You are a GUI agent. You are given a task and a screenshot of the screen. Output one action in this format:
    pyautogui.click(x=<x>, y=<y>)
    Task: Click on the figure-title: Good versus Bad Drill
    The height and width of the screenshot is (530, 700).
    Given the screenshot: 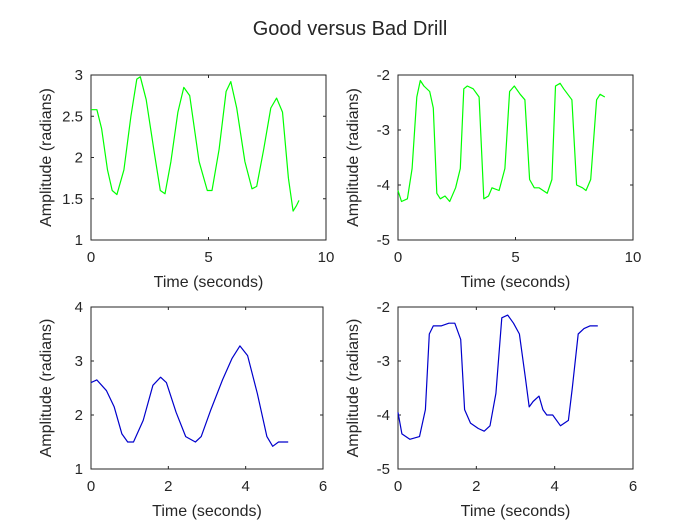 What is the action you would take?
    pyautogui.click(x=350, y=29)
    